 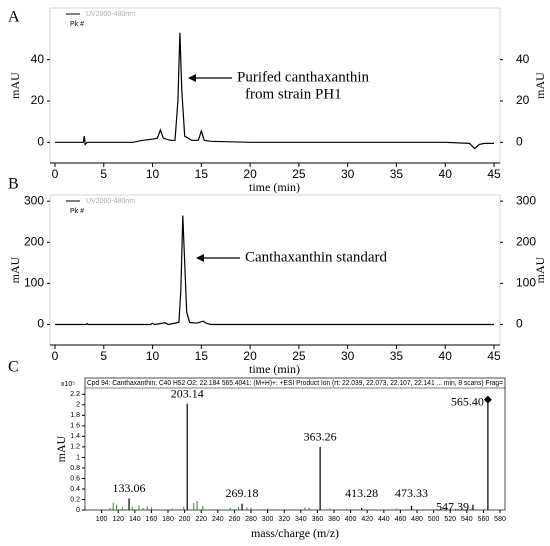 I want to click on y-tick-label: 0.2, so click(x=75, y=499).